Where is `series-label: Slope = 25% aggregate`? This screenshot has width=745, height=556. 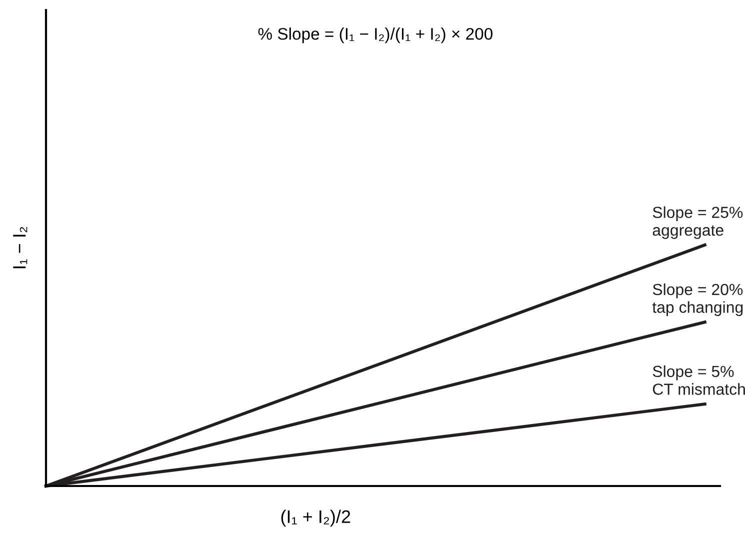 series-label: Slope = 25% aggregate is located at coordinates (697, 222).